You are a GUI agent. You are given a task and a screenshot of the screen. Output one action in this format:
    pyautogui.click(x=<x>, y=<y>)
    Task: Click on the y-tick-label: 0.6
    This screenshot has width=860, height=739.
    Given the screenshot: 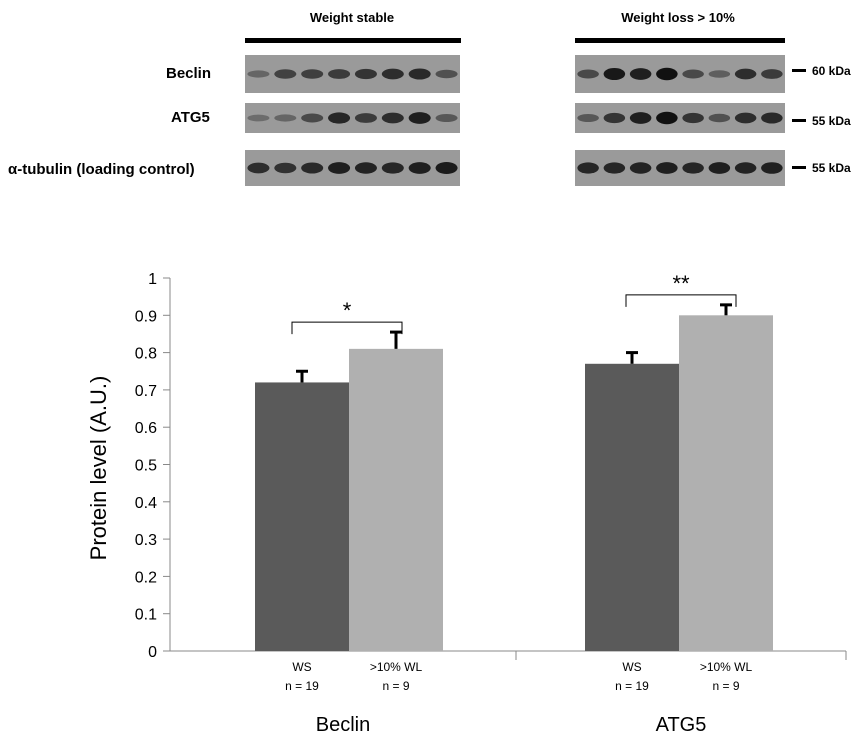 What is the action you would take?
    pyautogui.click(x=146, y=428)
    